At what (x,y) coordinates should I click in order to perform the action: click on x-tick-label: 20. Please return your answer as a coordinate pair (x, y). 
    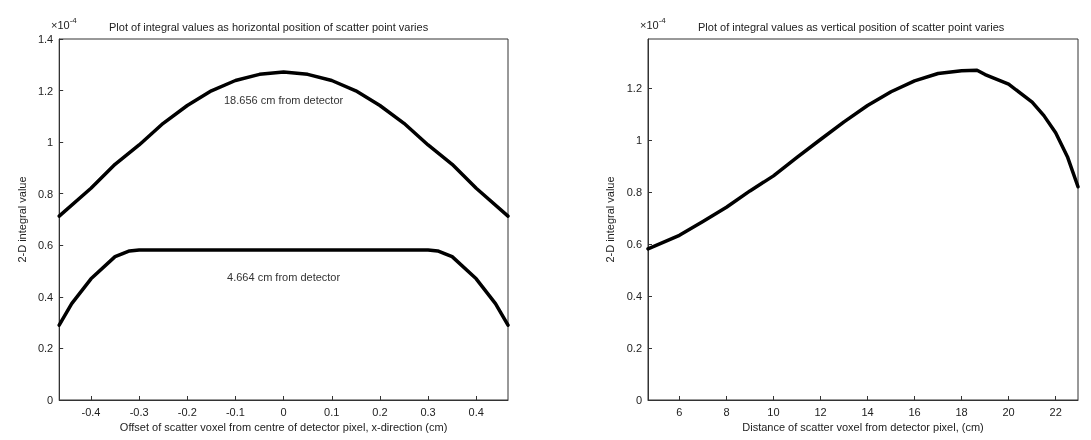
    Looking at the image, I should click on (1008, 411).